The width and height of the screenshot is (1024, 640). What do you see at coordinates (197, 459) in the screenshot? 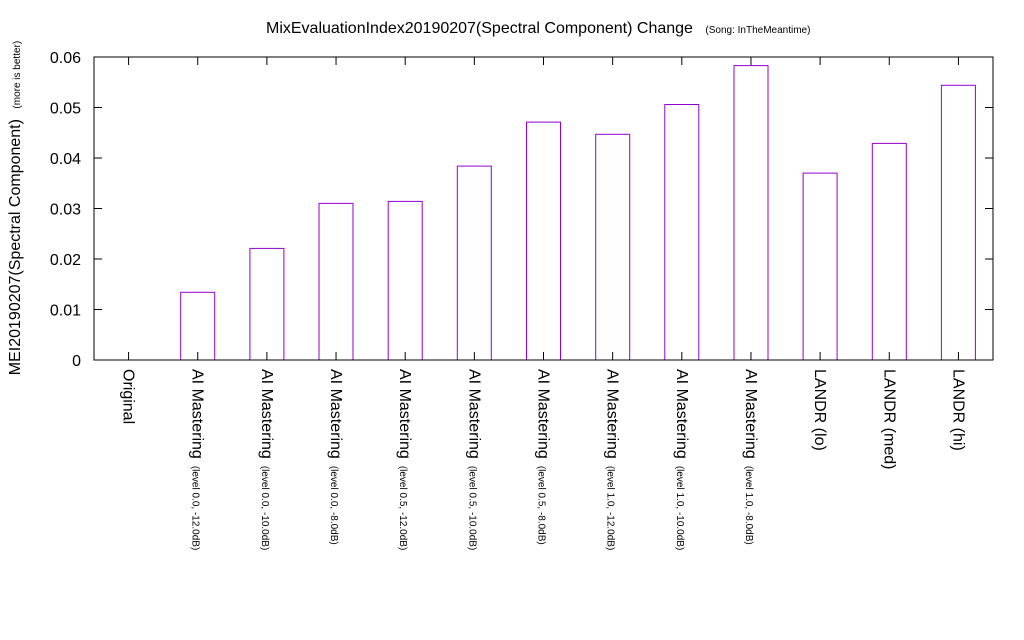
I see `x-tick-label: AI Mastering (level 0.0, -12.0dB)` at bounding box center [197, 459].